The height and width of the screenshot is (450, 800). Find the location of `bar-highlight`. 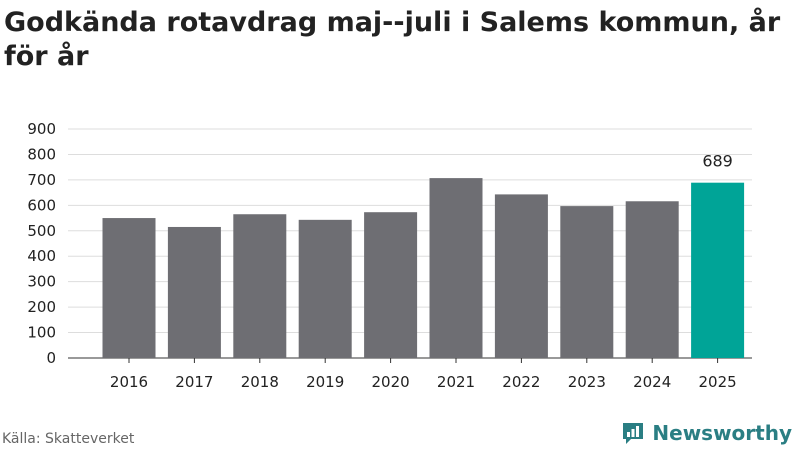

bar-highlight is located at coordinates (718, 270).